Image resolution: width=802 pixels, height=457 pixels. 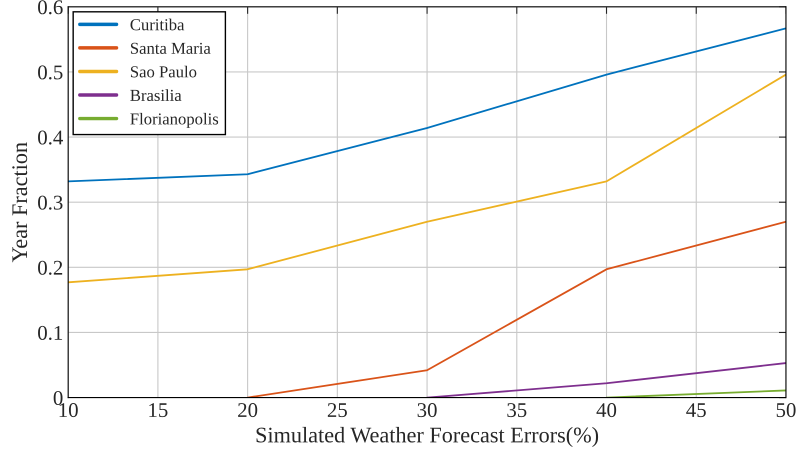 I want to click on x-tick-label: 10, so click(x=69, y=410).